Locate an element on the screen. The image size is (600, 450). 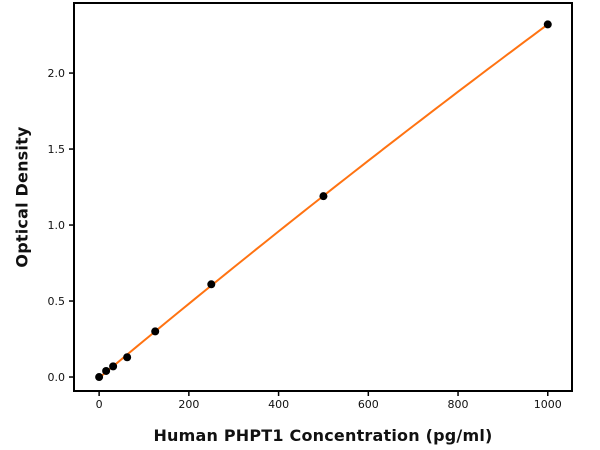
x-tick-label: 400 is located at coordinates (278, 404).